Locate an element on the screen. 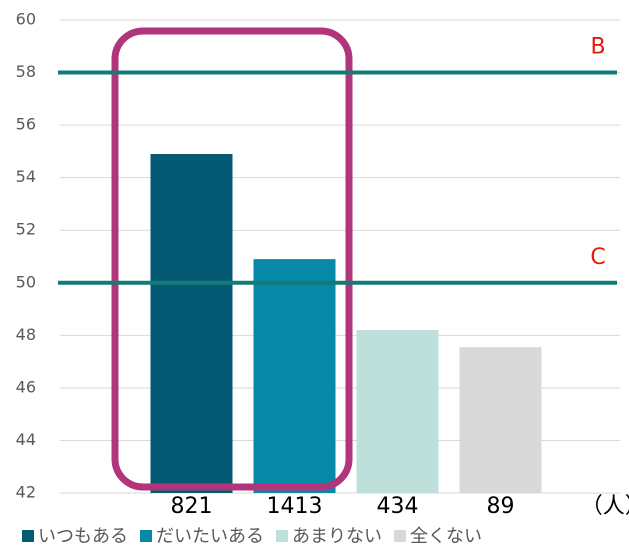 Image resolution: width=629 pixels, height=550 pixels. y-tick-label: 54 is located at coordinates (26, 176).